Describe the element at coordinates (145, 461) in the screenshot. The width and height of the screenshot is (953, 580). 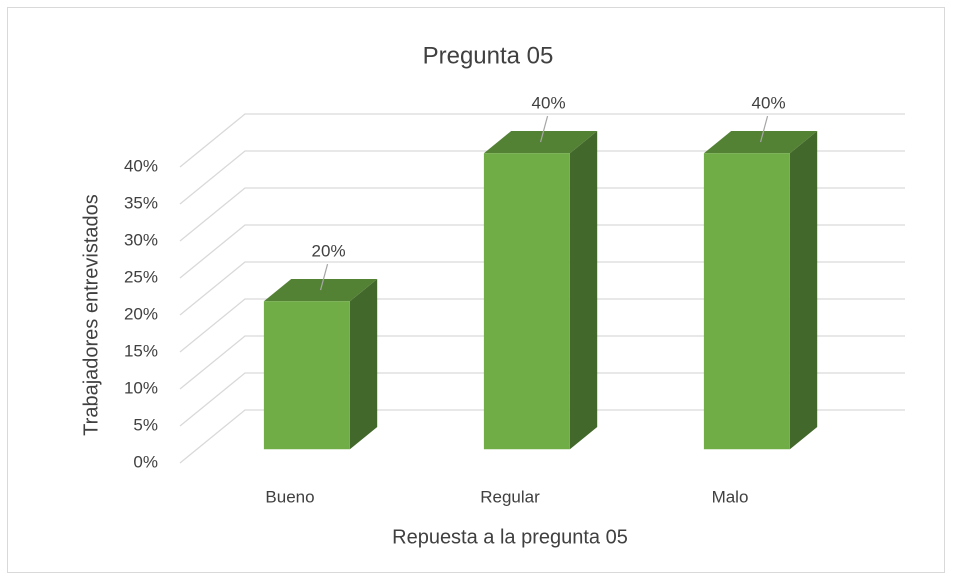
I see `y-tick-label: 0%` at that location.